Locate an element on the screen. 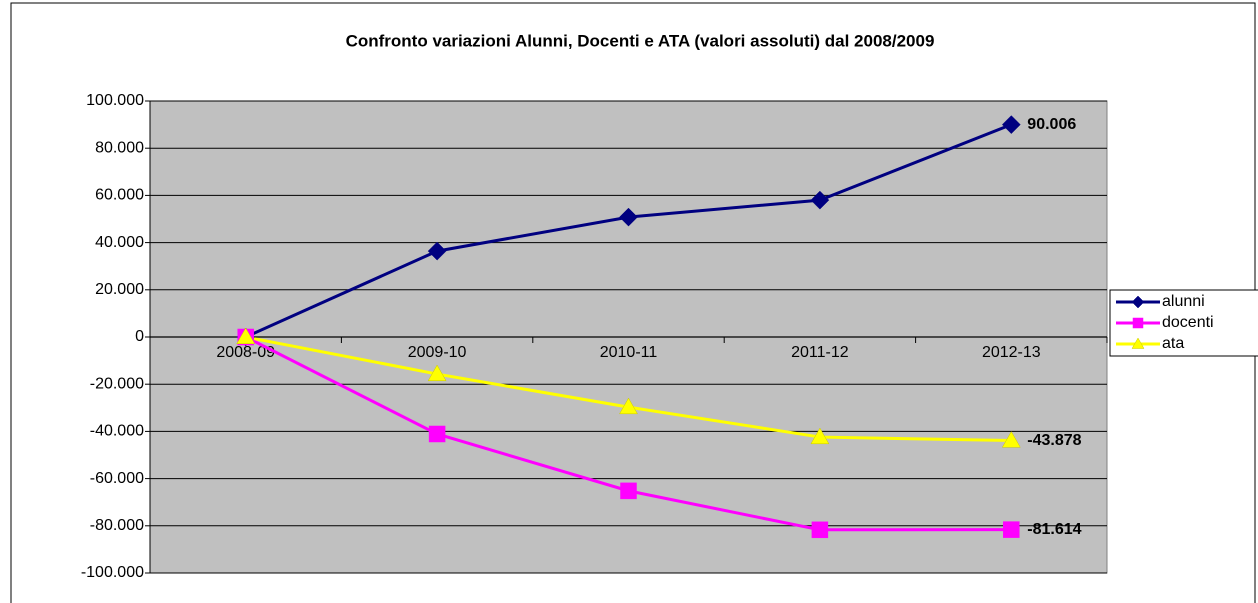 The image size is (1258, 603). x-tick-label: 2008-09 is located at coordinates (245, 352).